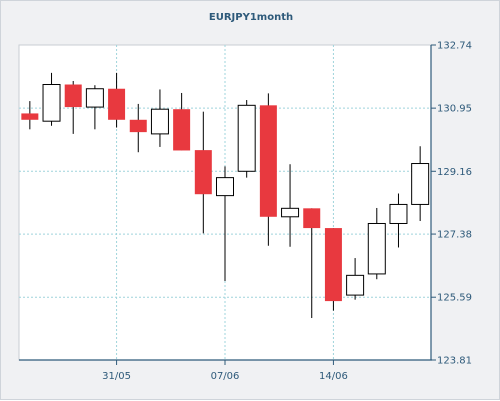  Describe the element at coordinates (454, 361) in the screenshot. I see `y-tick-label: 123.81` at that location.